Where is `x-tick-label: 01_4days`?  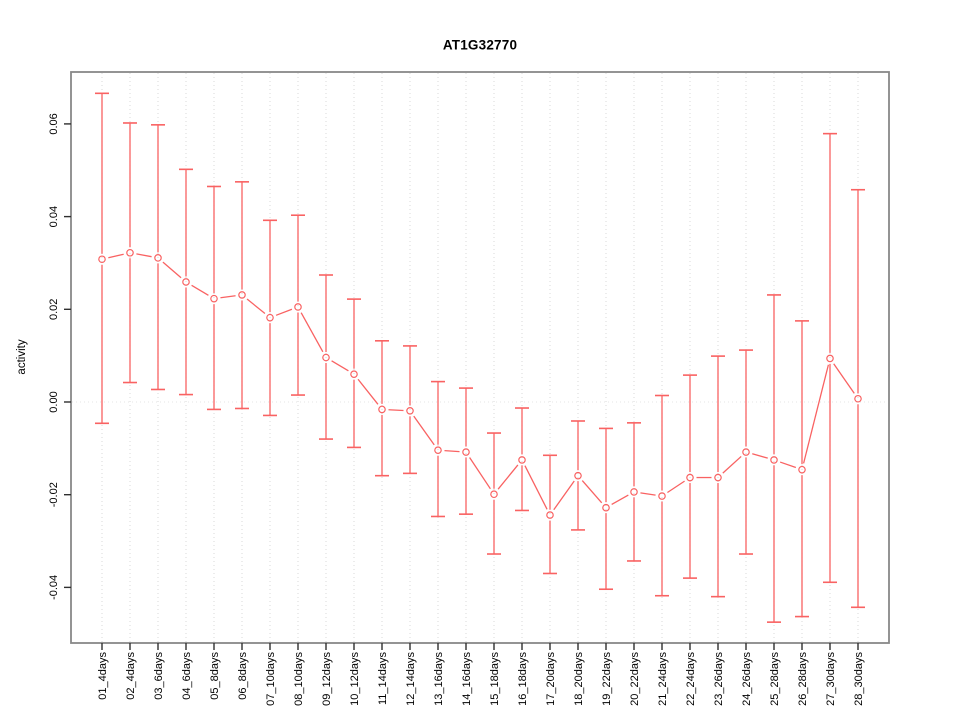
x-tick-label: 01_4days is located at coordinates (103, 676).